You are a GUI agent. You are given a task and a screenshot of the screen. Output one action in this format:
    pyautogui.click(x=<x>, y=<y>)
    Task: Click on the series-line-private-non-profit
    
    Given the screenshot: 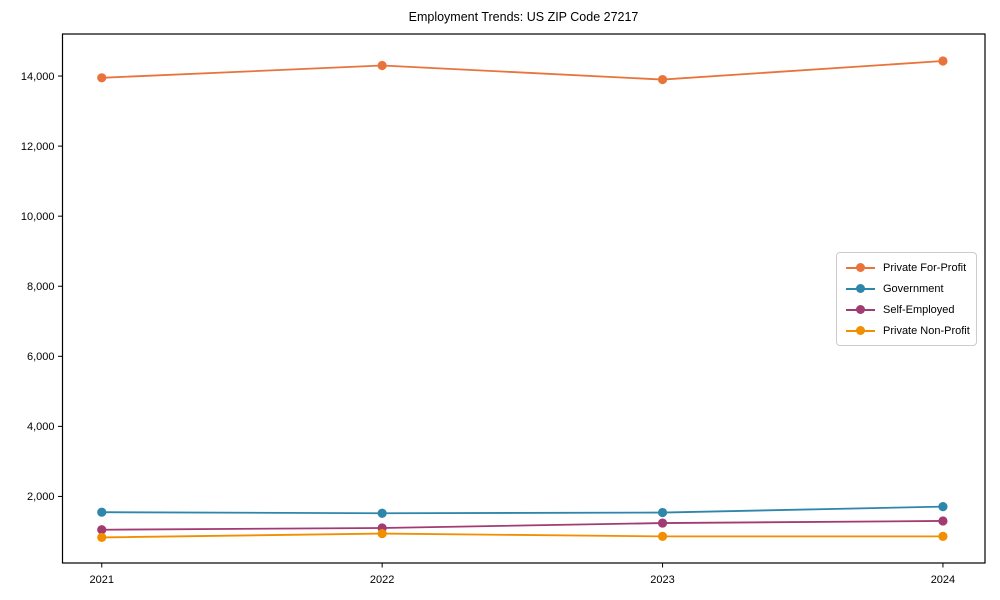 What is the action you would take?
    pyautogui.click(x=522, y=535)
    